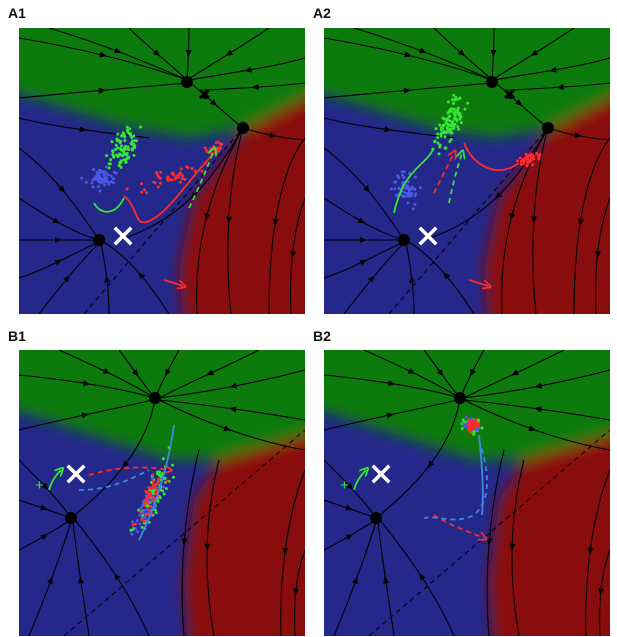 The height and width of the screenshot is (637, 617). I want to click on plus-sign: +, so click(39, 485).